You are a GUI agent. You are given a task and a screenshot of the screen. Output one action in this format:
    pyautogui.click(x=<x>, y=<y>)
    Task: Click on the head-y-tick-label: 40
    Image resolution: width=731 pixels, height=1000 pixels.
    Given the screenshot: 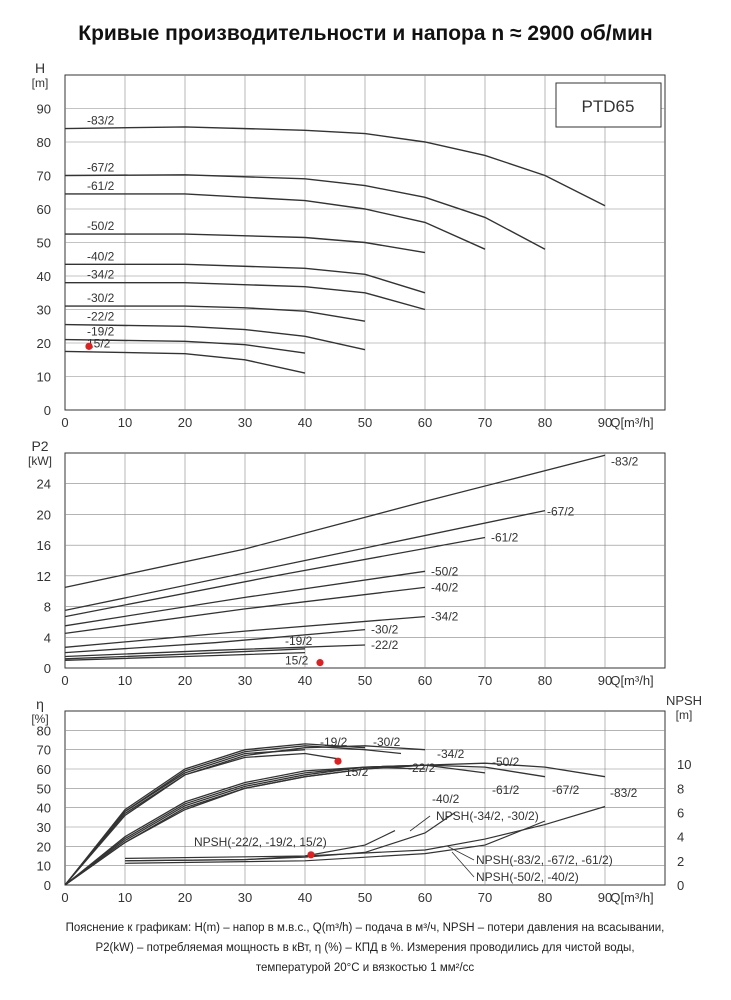 What is the action you would take?
    pyautogui.click(x=44, y=276)
    